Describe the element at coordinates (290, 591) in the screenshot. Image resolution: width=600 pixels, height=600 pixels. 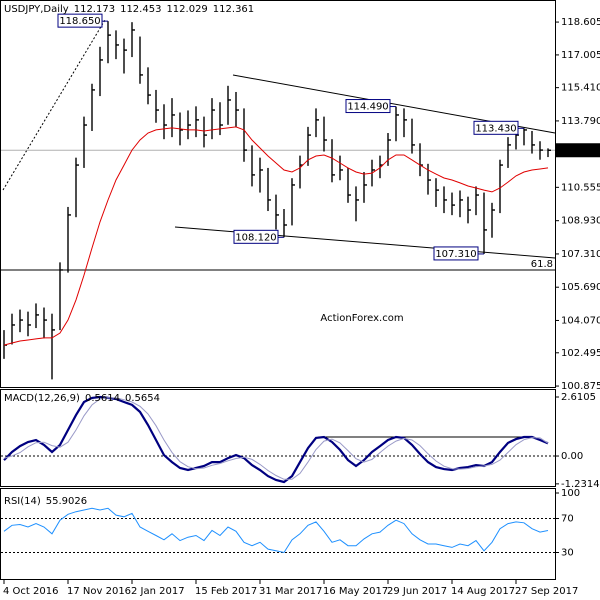
I see `x-tick-label: 31 Mar 2017` at that location.